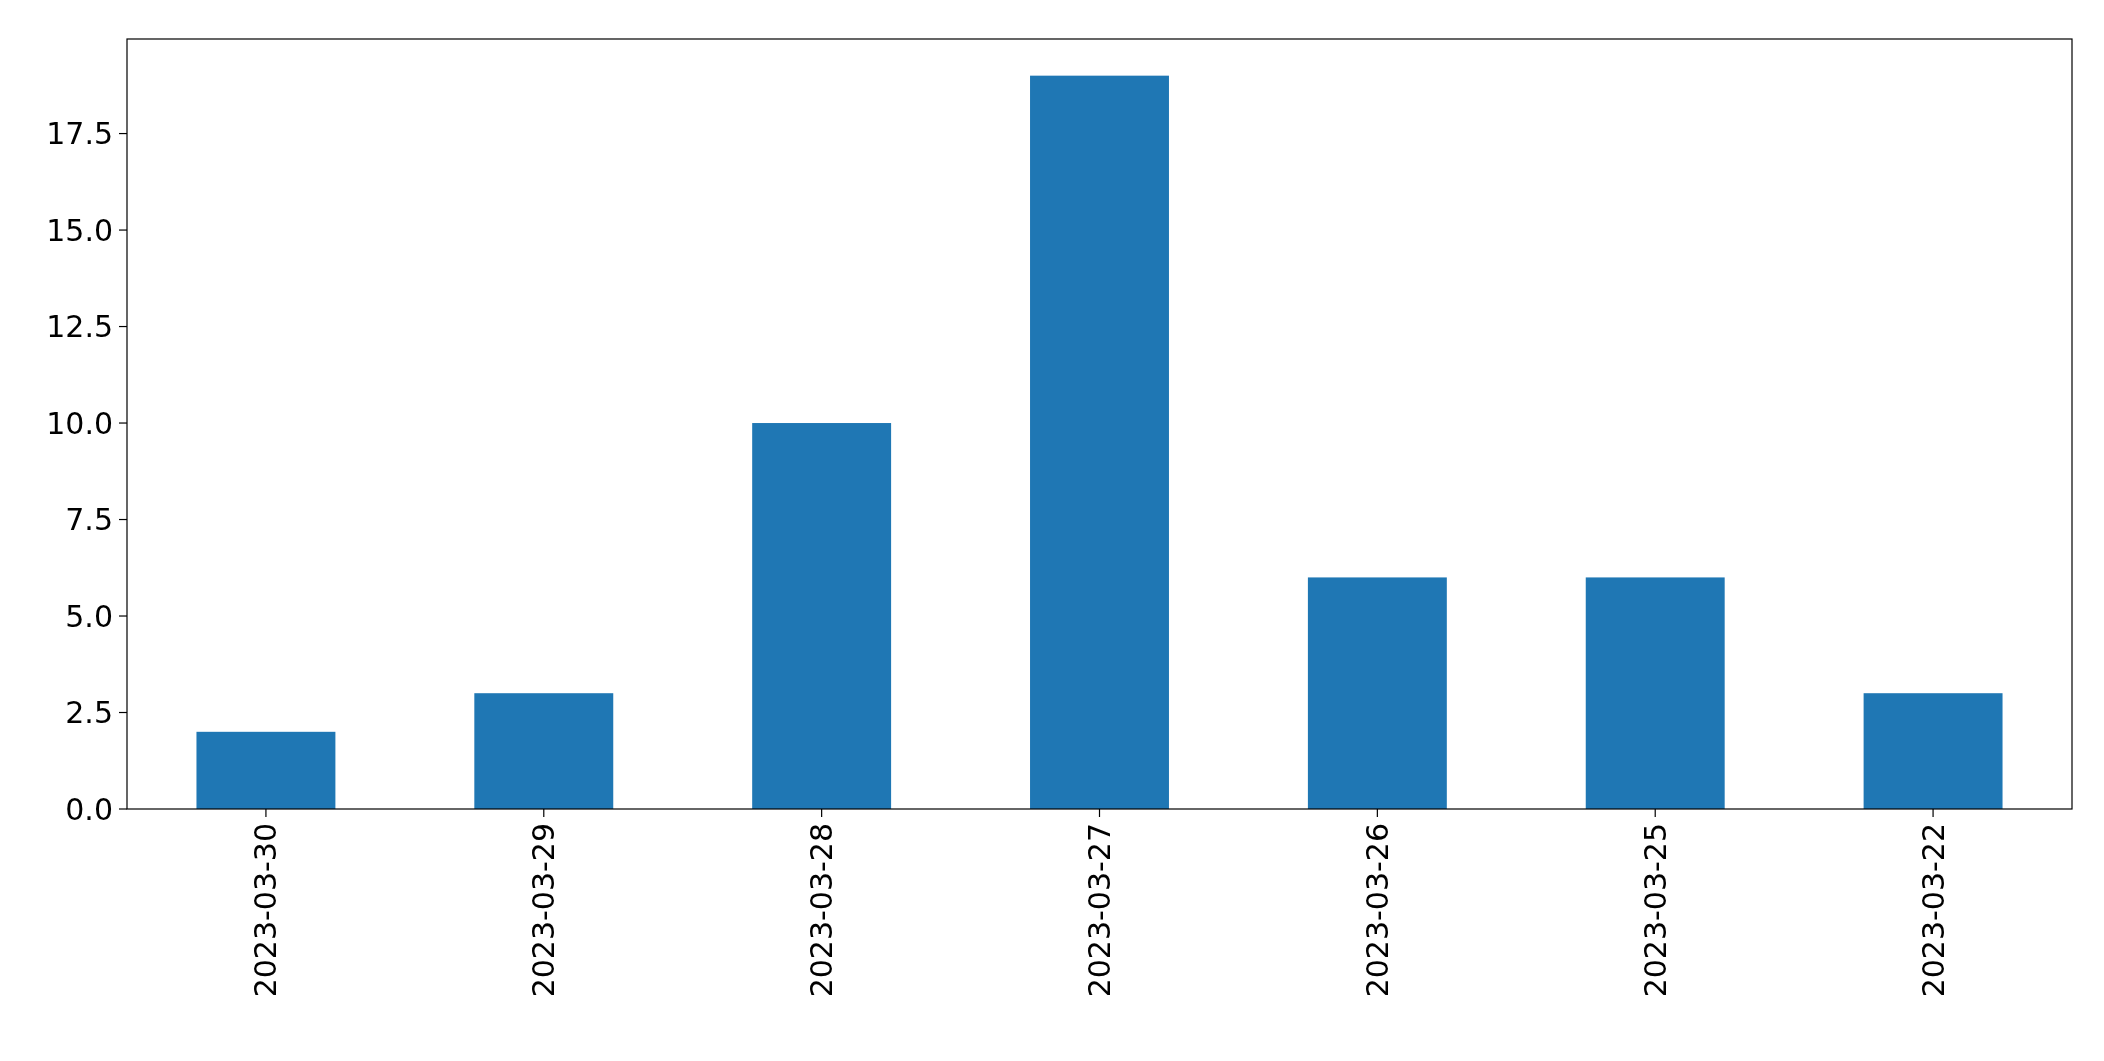  I want to click on x-tick-label: 2023-03-30, so click(266, 910).